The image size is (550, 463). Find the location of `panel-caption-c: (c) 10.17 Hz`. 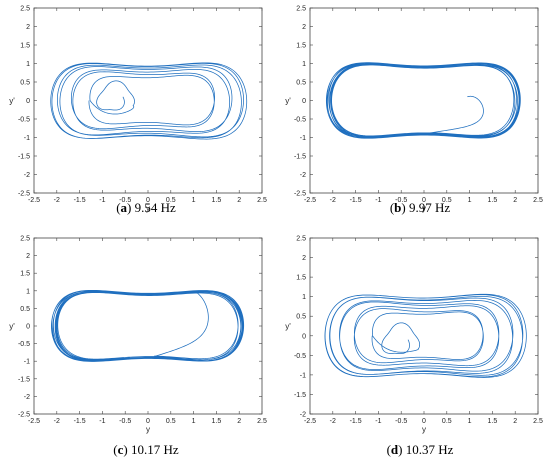

panel-caption-c: (c) 10.17 Hz is located at coordinates (146, 449).